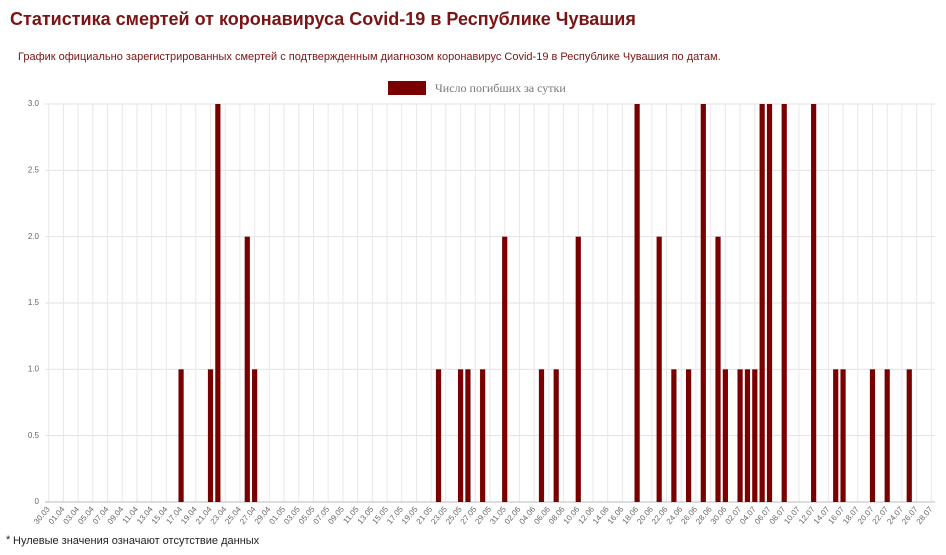 The height and width of the screenshot is (555, 946). Describe the element at coordinates (34, 435) in the screenshot. I see `y-tick-label: 0.5` at that location.